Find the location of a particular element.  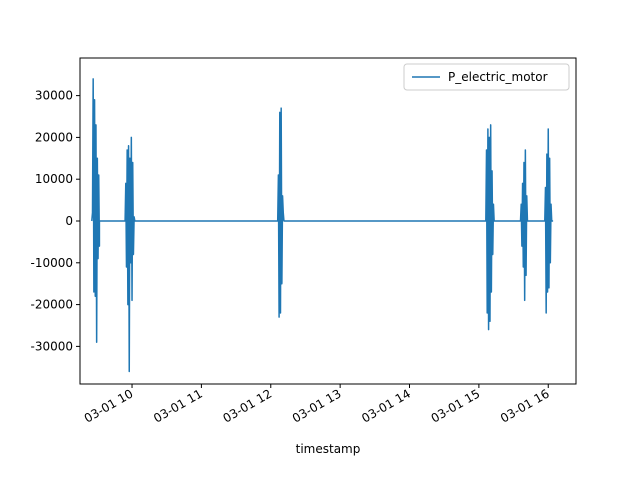

x-tick-label: 03-01 11 is located at coordinates (178, 405).